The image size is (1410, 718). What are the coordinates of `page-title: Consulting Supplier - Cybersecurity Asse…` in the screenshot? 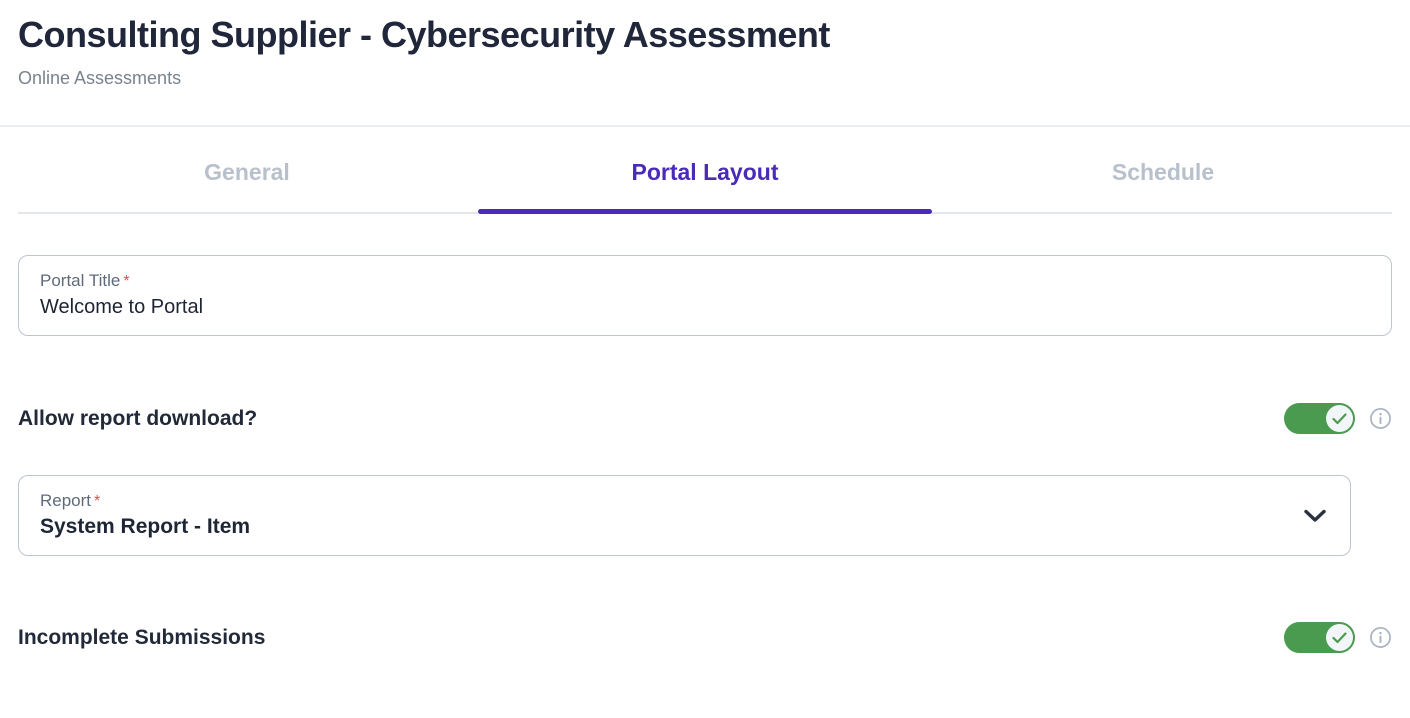 It's located at (424, 34).